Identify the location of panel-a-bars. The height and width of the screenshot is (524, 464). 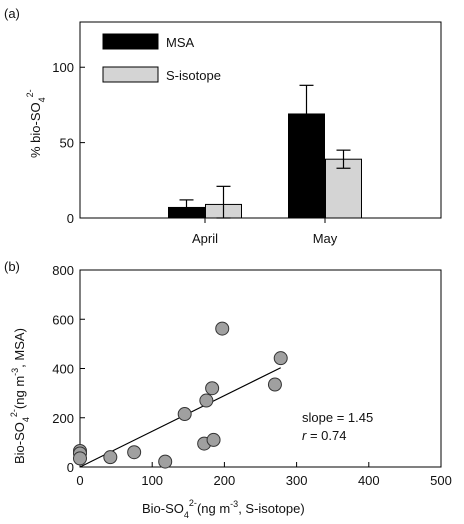
(265, 151).